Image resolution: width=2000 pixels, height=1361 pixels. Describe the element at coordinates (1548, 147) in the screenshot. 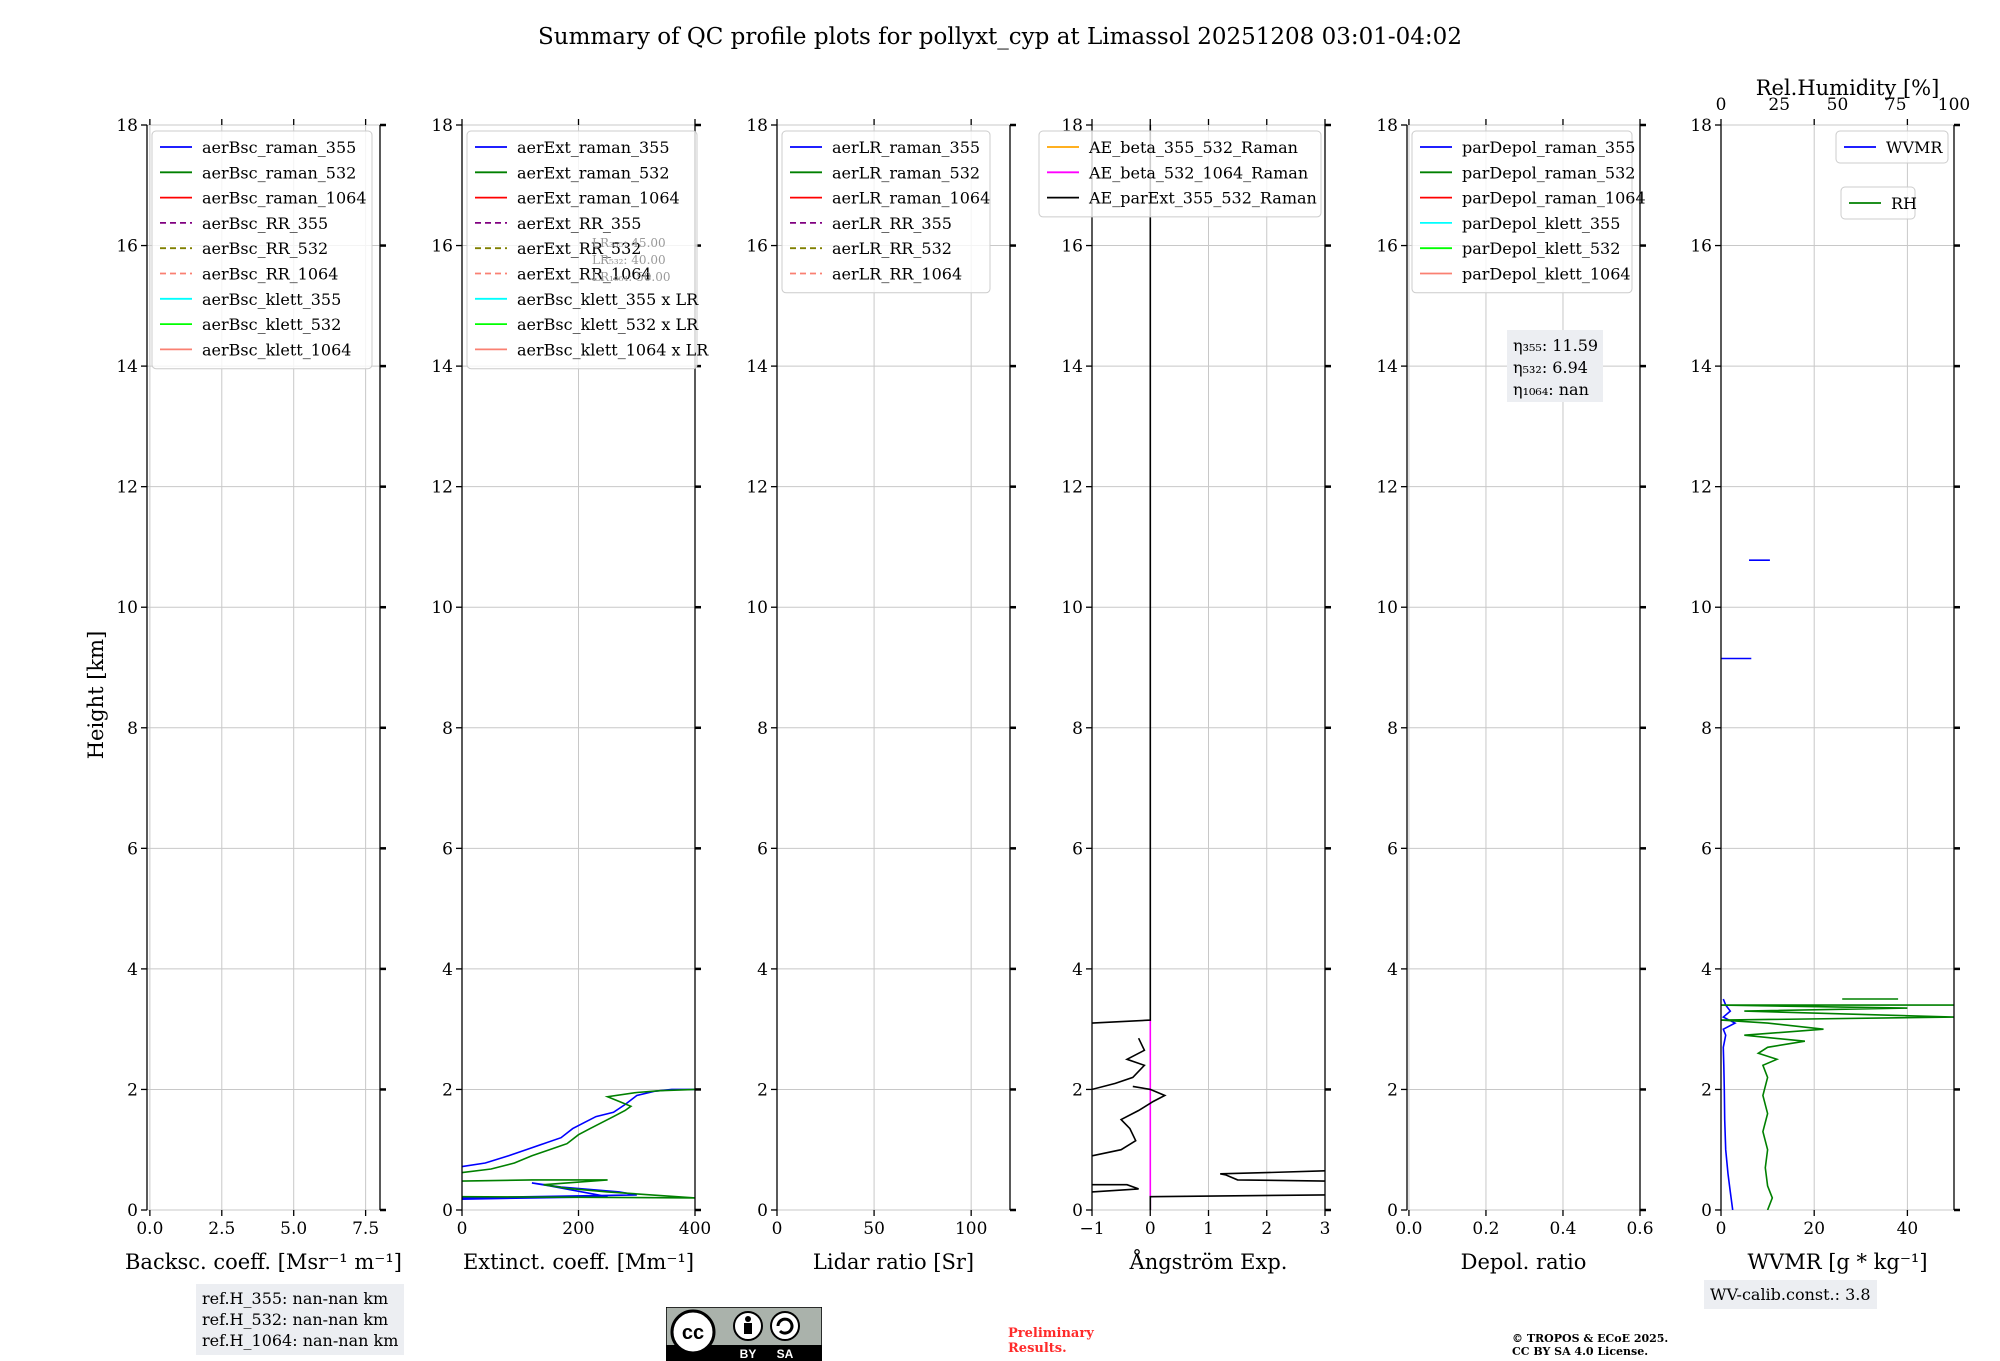

I see `legend-label: parDepol_raman_355` at that location.